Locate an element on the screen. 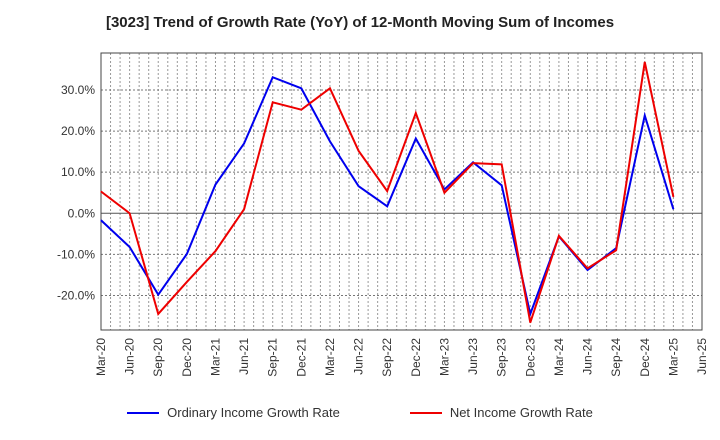  legend-swatch-blue is located at coordinates (143, 412).